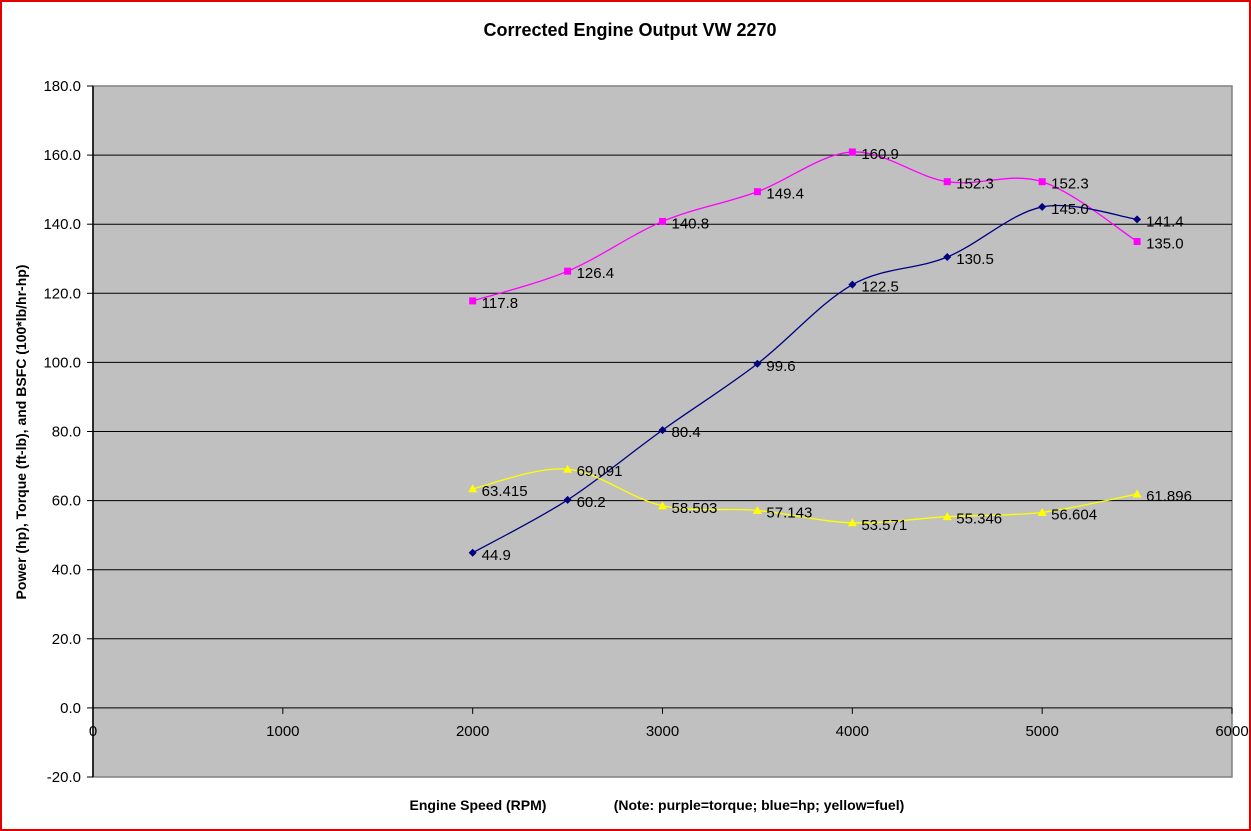 The width and height of the screenshot is (1251, 831). Describe the element at coordinates (880, 154) in the screenshot. I see `torque-data-label: 160.9` at that location.